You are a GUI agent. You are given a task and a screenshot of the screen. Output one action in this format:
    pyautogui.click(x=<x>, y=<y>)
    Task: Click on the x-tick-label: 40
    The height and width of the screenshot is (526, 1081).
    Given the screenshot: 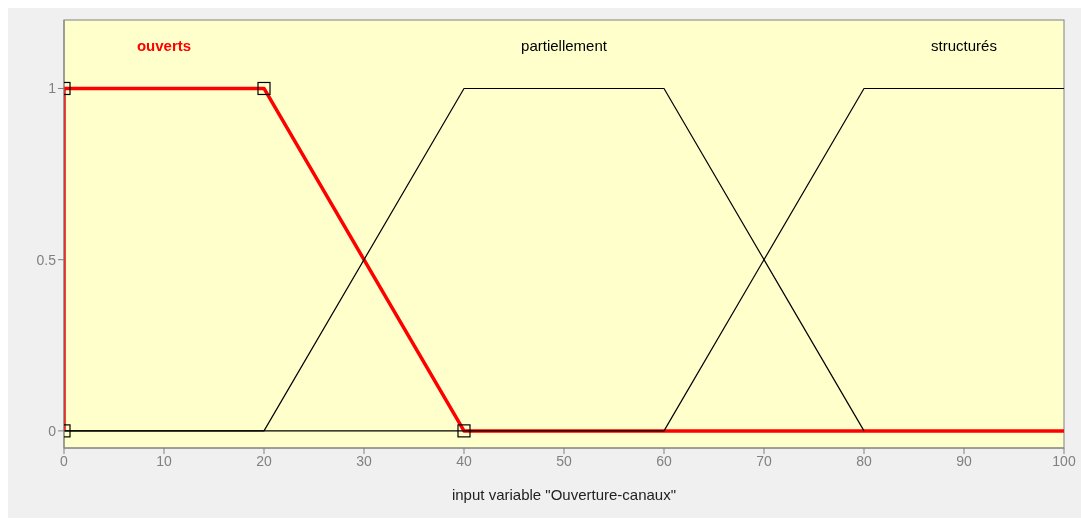 What is the action you would take?
    pyautogui.click(x=464, y=460)
    